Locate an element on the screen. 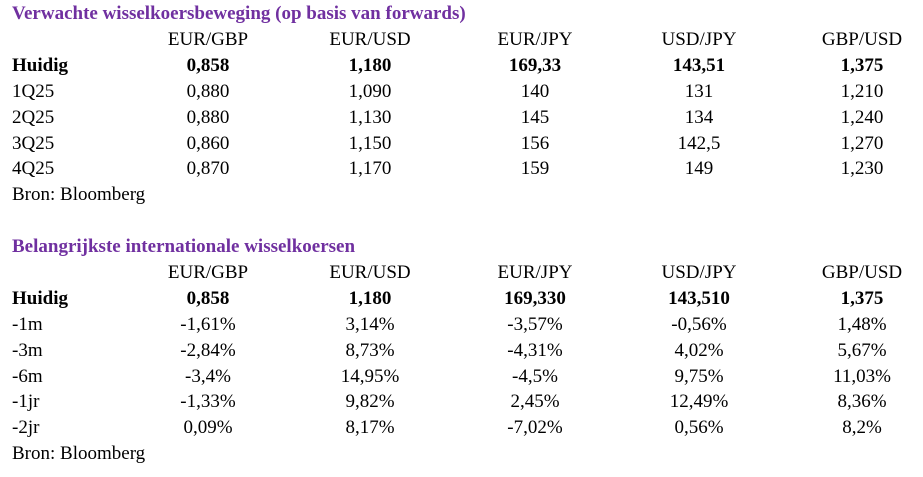 The height and width of the screenshot is (477, 923). cell: -1,33% is located at coordinates (208, 402).